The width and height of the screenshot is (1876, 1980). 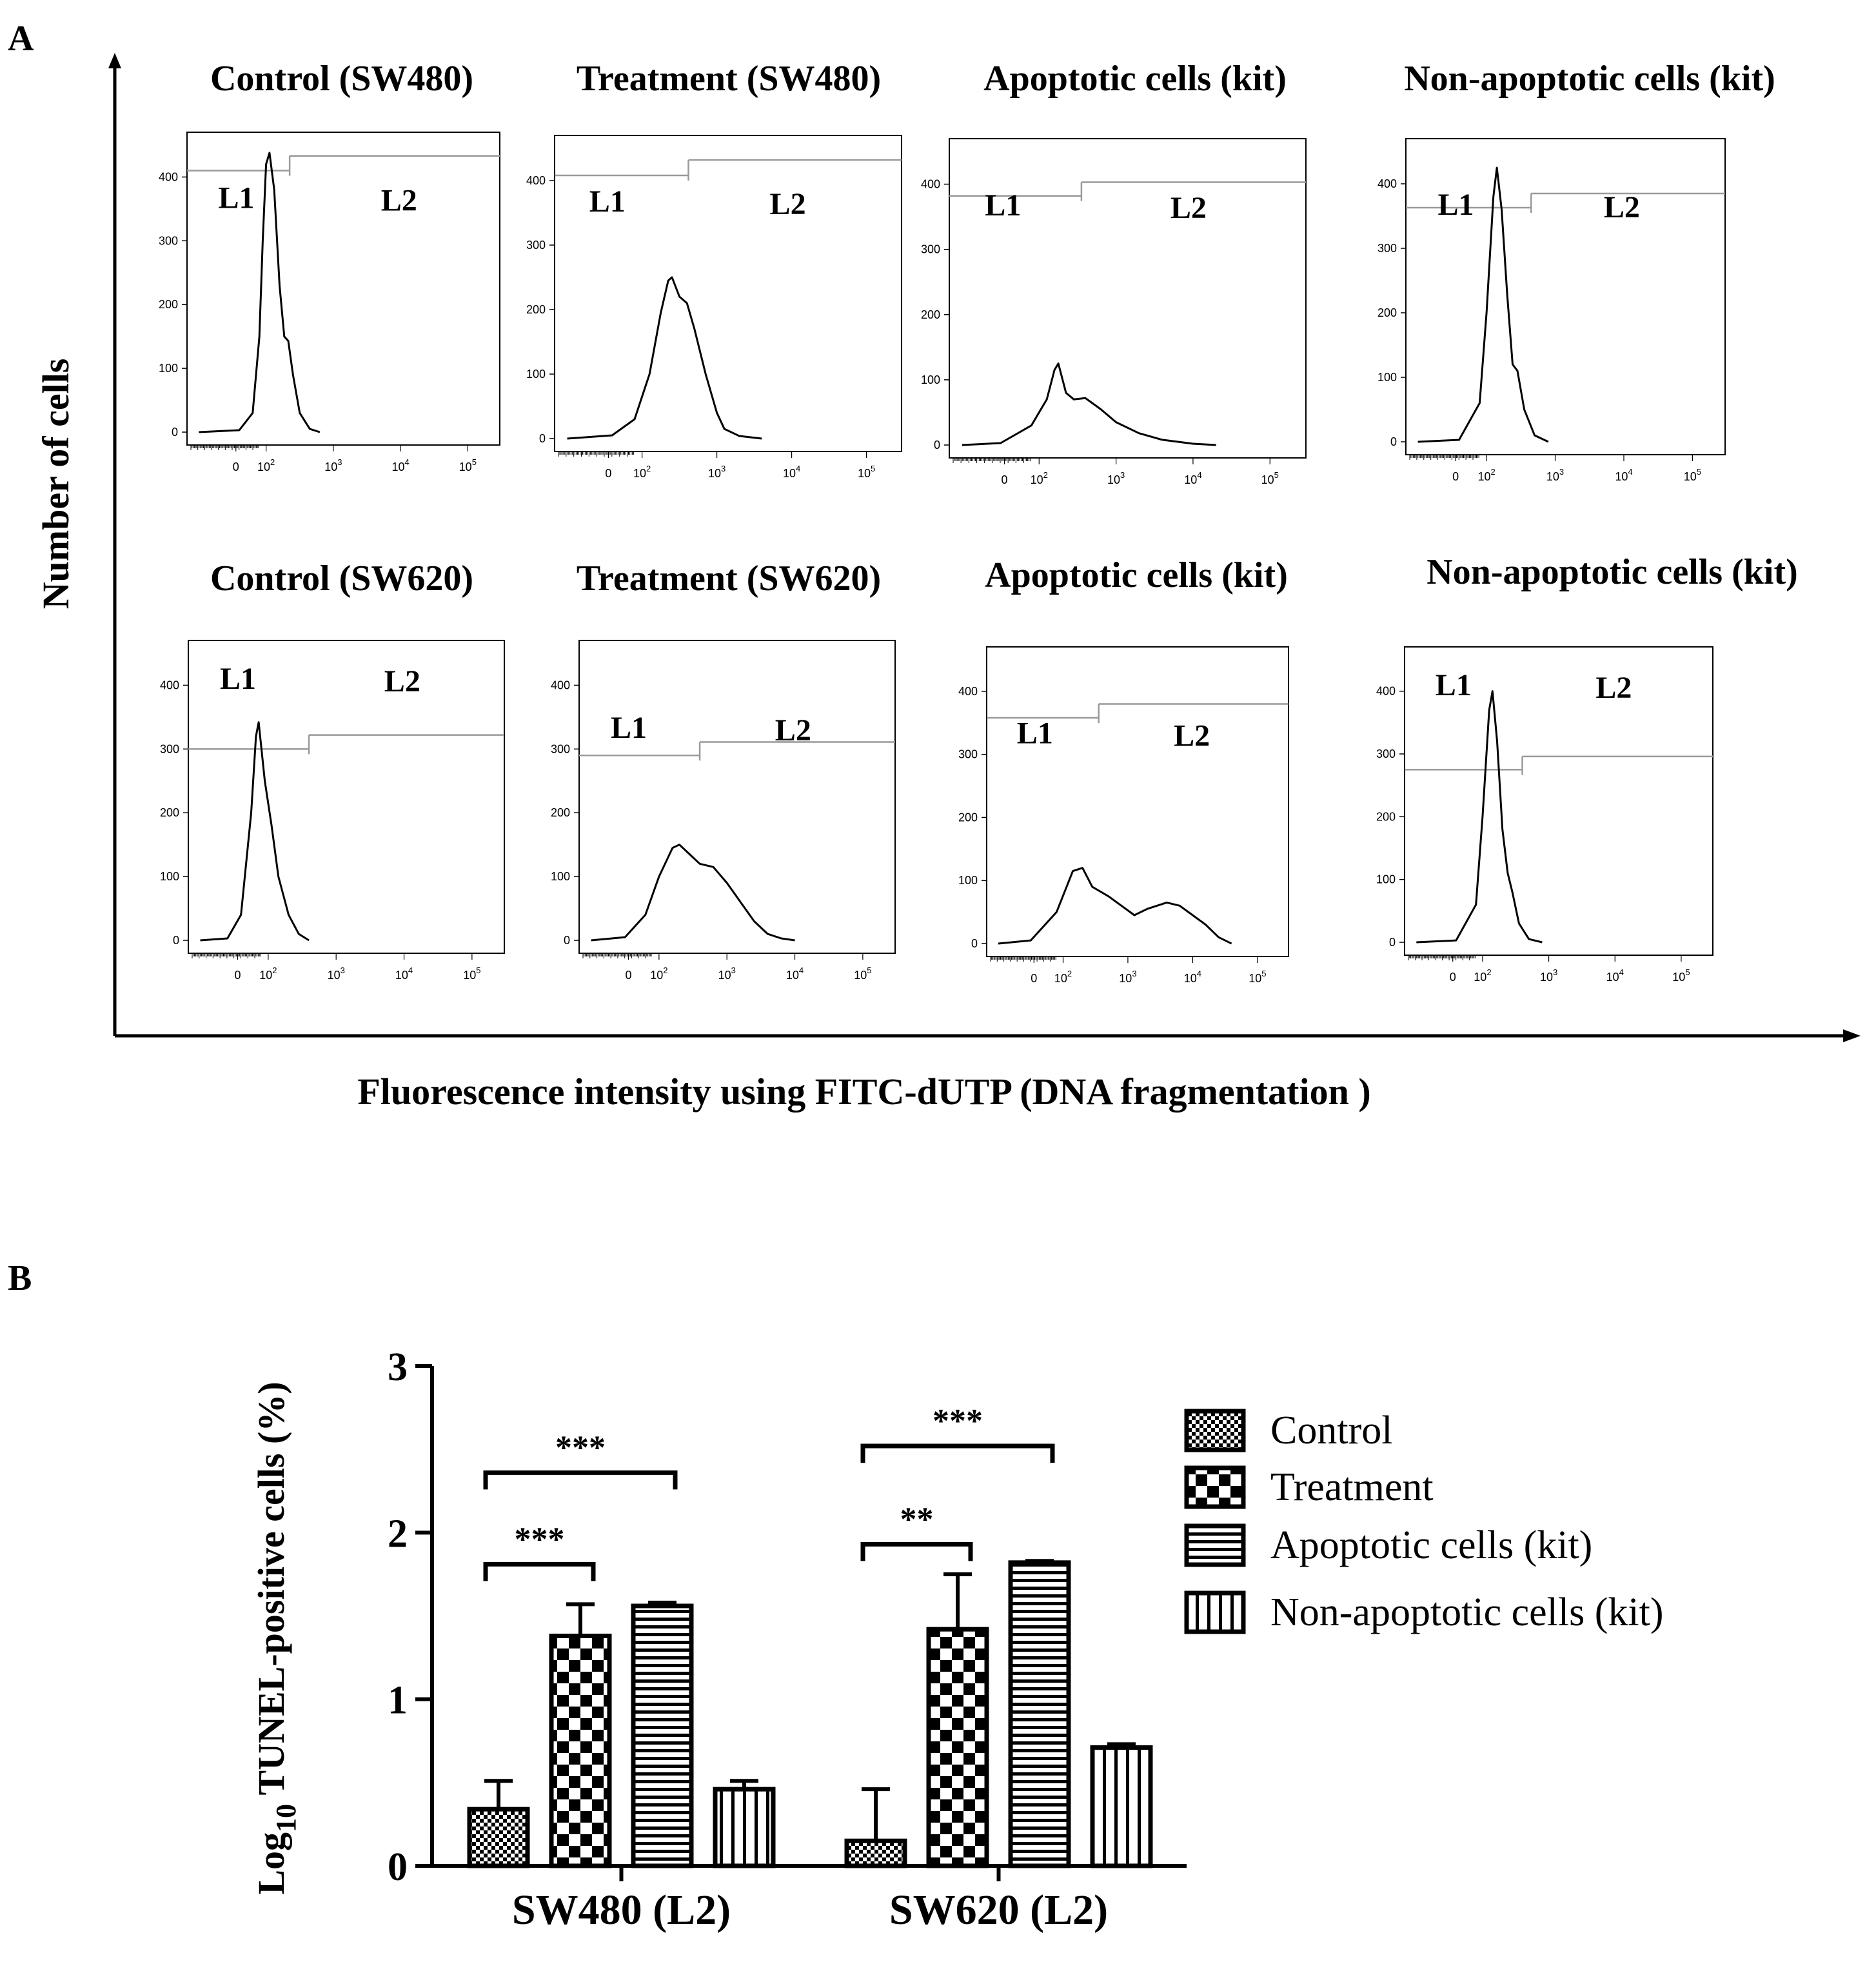 I want to click on bar-y-tick-label: 3, so click(x=398, y=1367).